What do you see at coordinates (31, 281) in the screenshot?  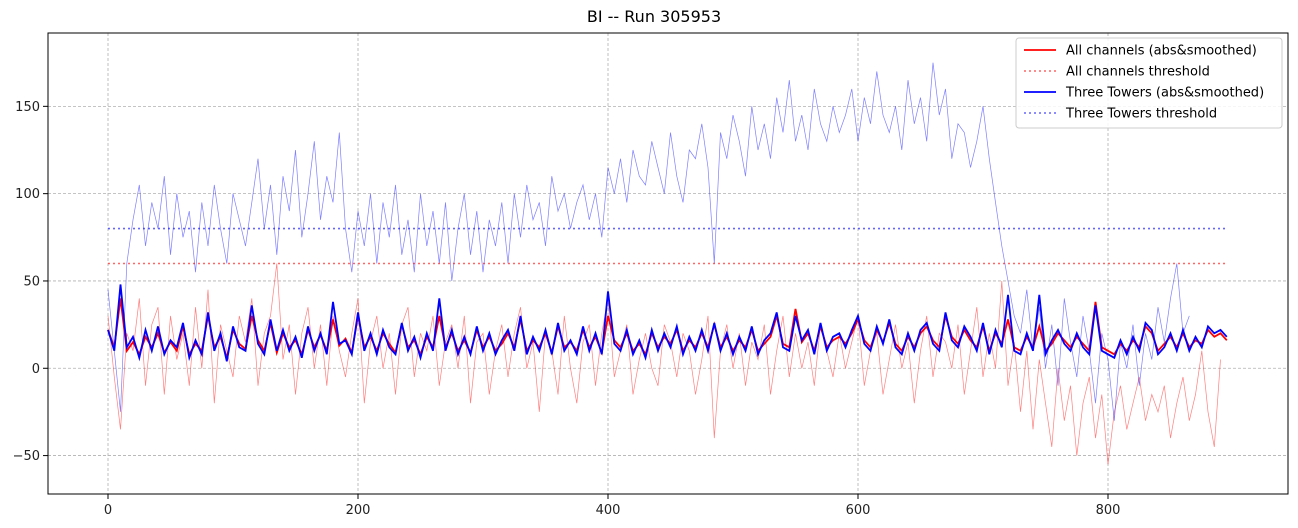 I see `y-tick-label: 50` at bounding box center [31, 281].